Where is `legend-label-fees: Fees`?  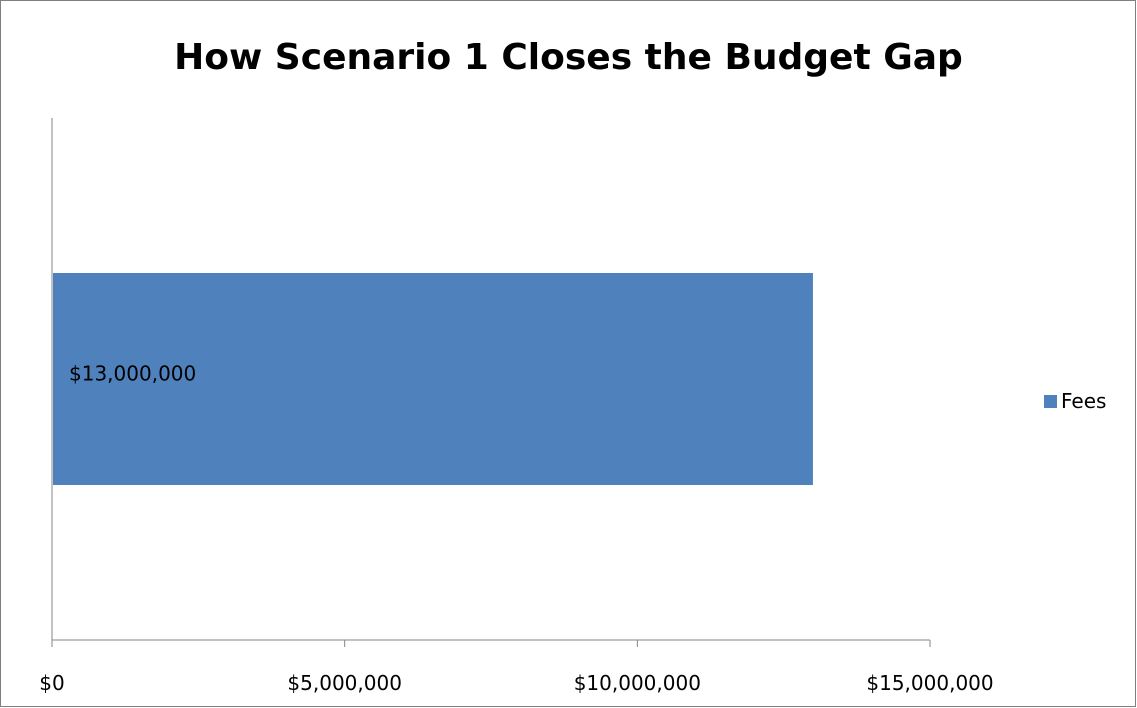 legend-label-fees: Fees is located at coordinates (1084, 401).